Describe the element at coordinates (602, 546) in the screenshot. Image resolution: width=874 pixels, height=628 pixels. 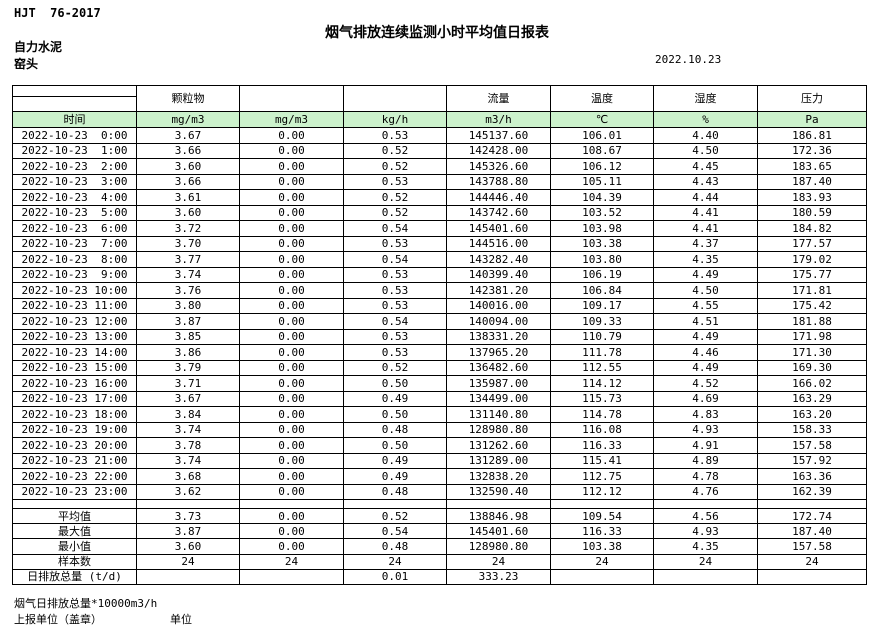
I see `value-cell: 103.38` at that location.